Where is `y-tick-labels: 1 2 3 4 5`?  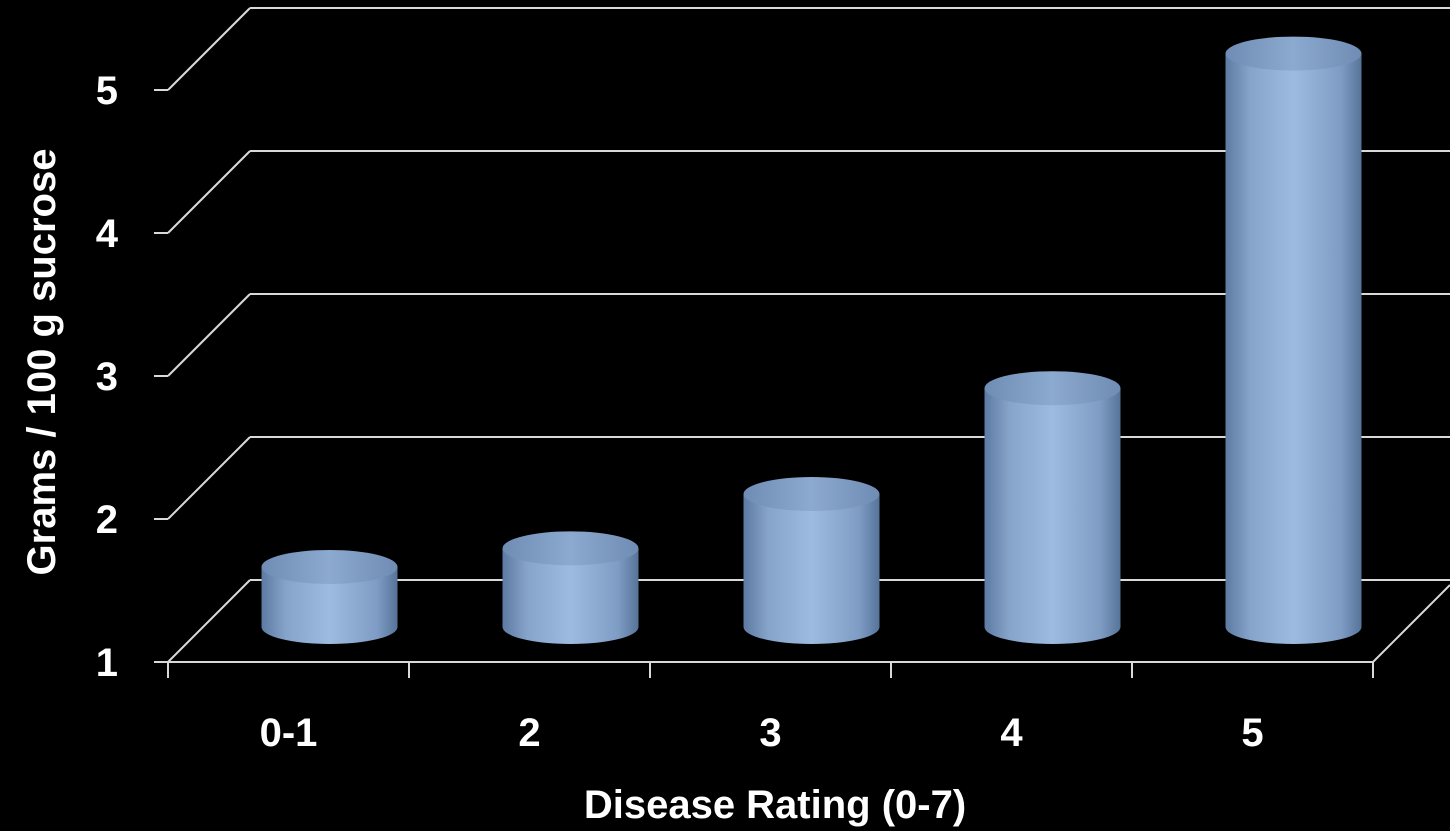 y-tick-labels: 1 2 3 4 5 is located at coordinates (107, 377).